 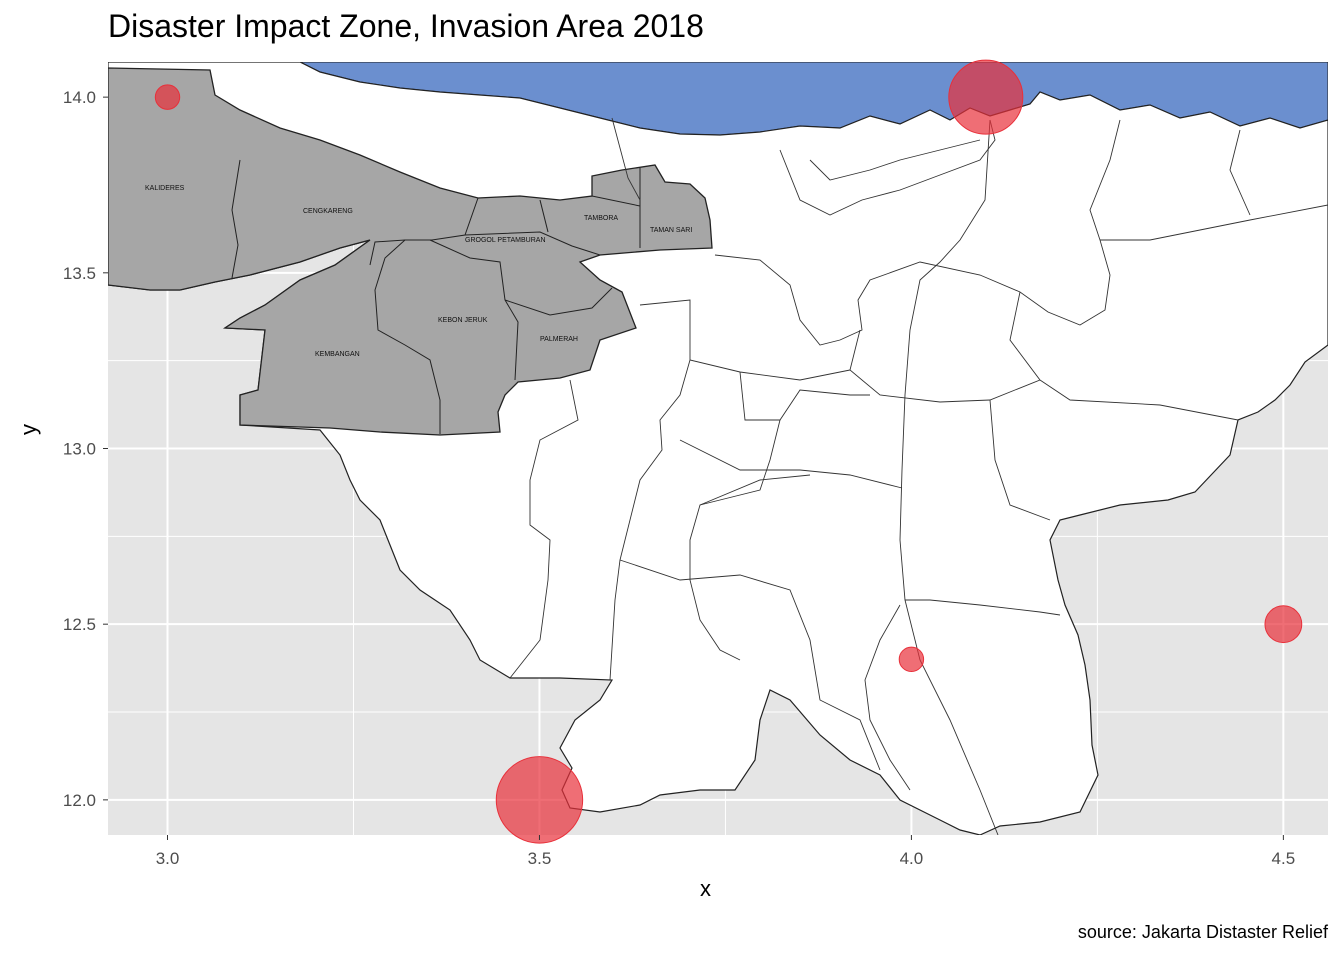 I want to click on district-label-kembangan: KEMBANGAN, so click(x=337, y=354).